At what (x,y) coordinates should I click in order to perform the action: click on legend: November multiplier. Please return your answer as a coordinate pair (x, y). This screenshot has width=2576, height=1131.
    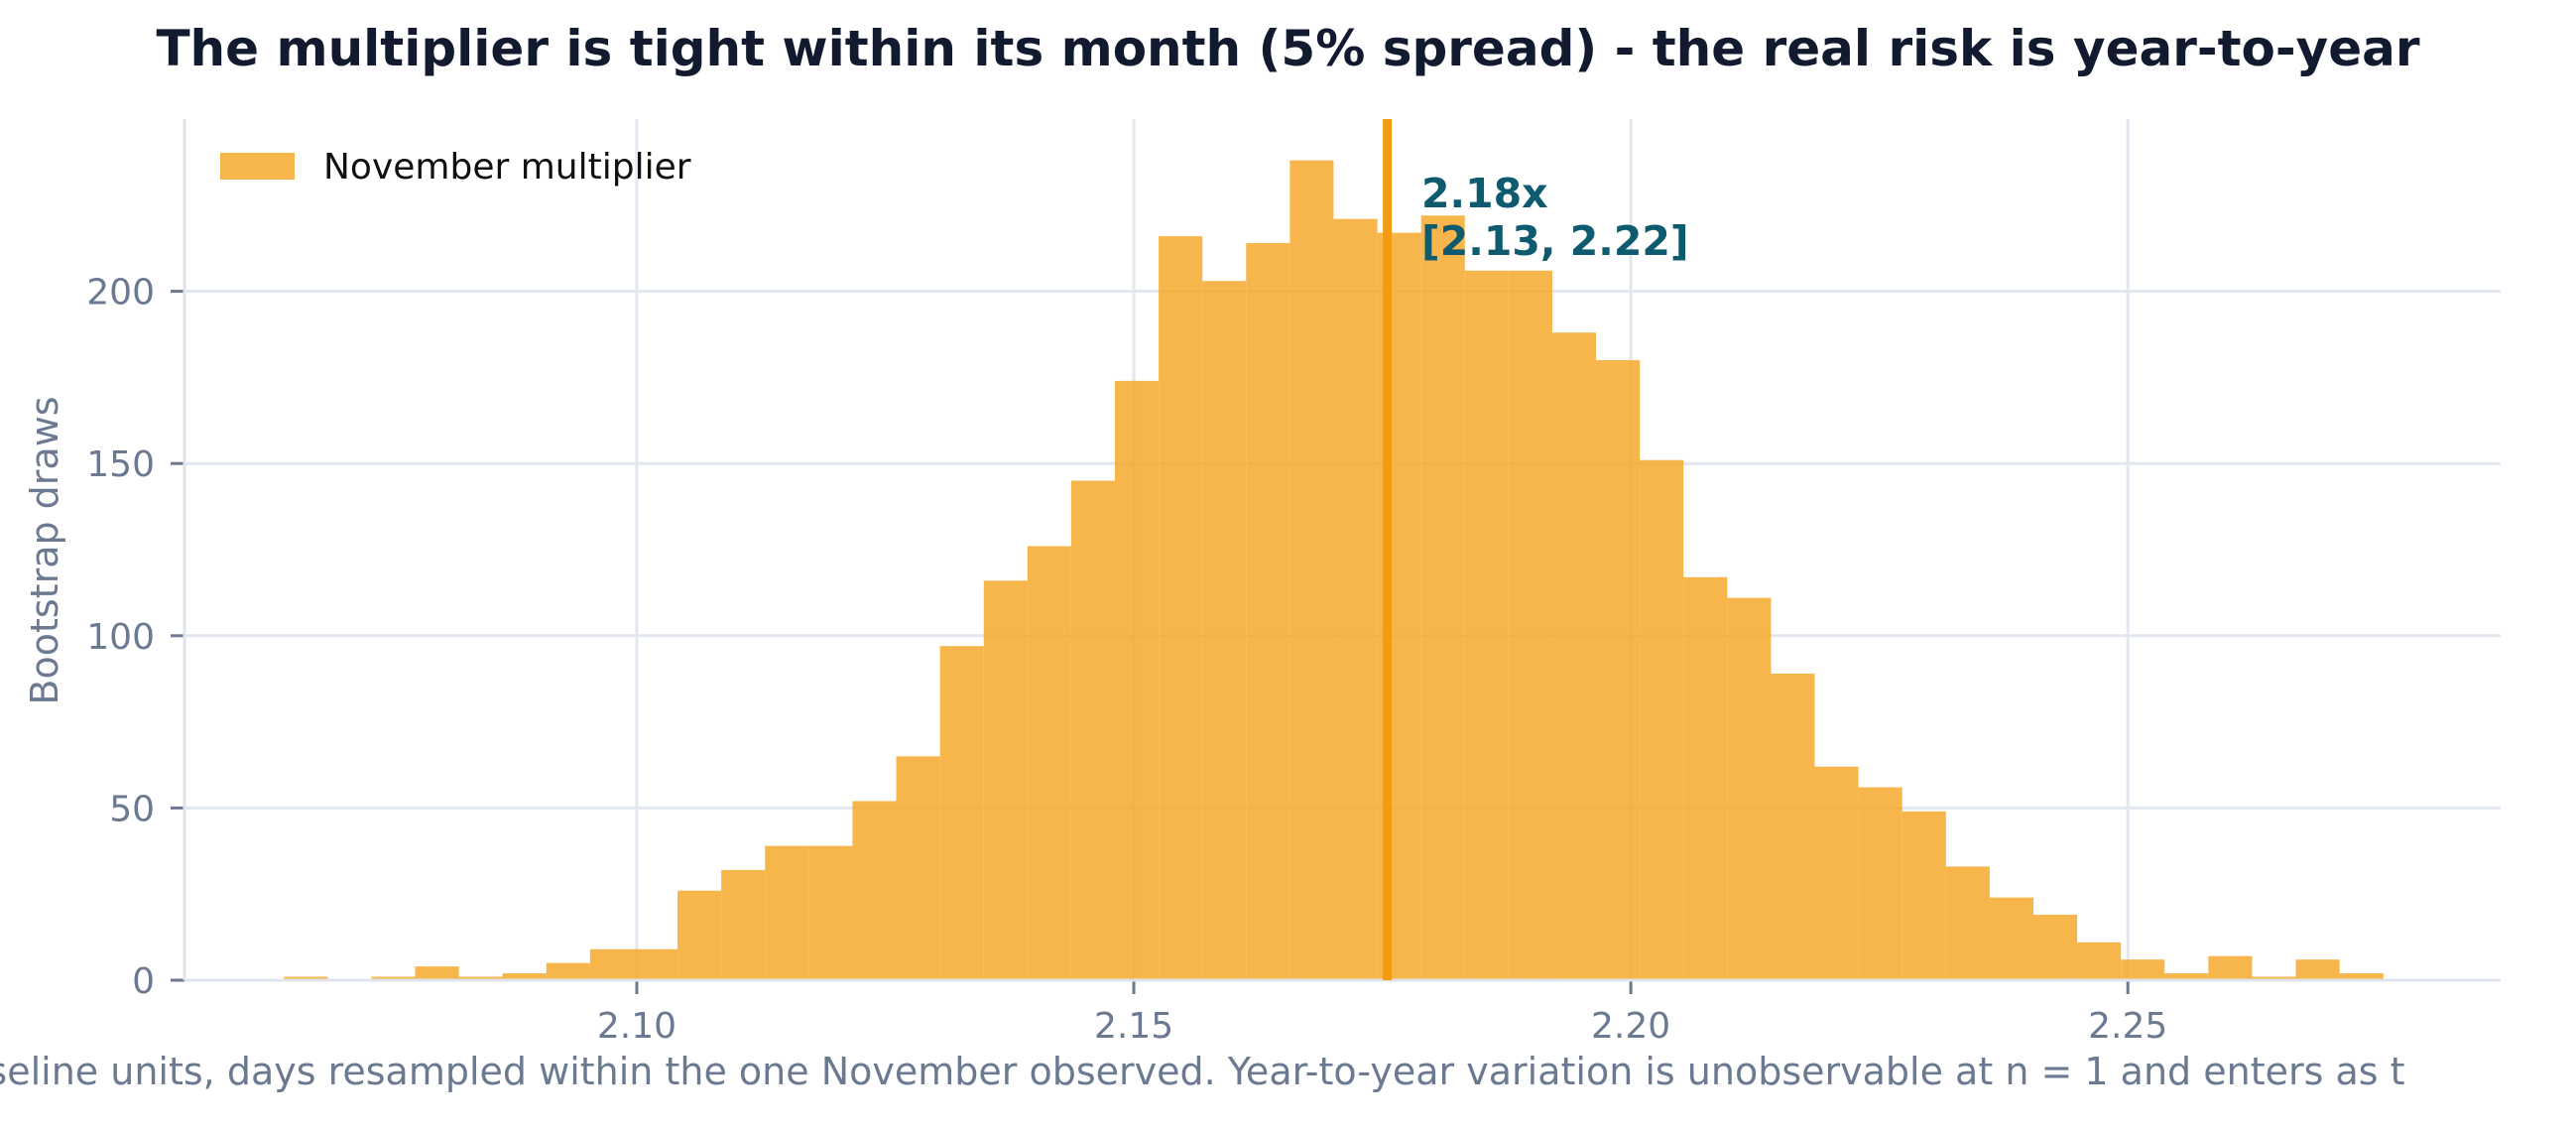
    Looking at the image, I should click on (455, 168).